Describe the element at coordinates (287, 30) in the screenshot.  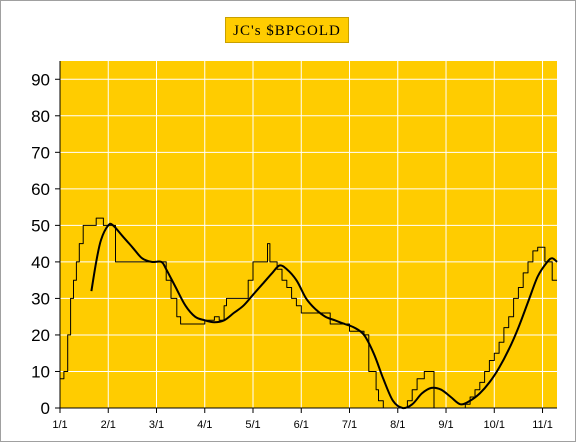
I see `chart-title: JC's $BPGOLD` at that location.